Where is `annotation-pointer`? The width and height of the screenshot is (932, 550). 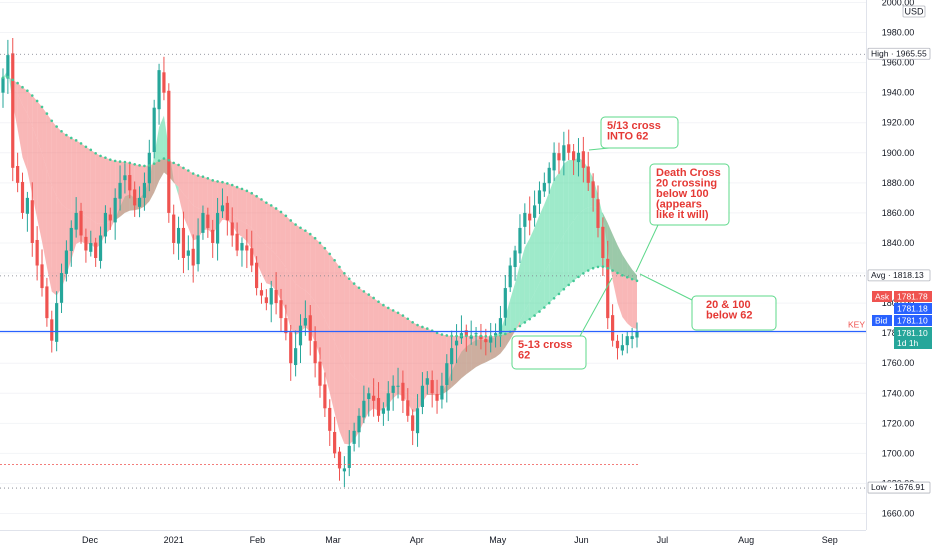 annotation-pointer is located at coordinates (647, 248).